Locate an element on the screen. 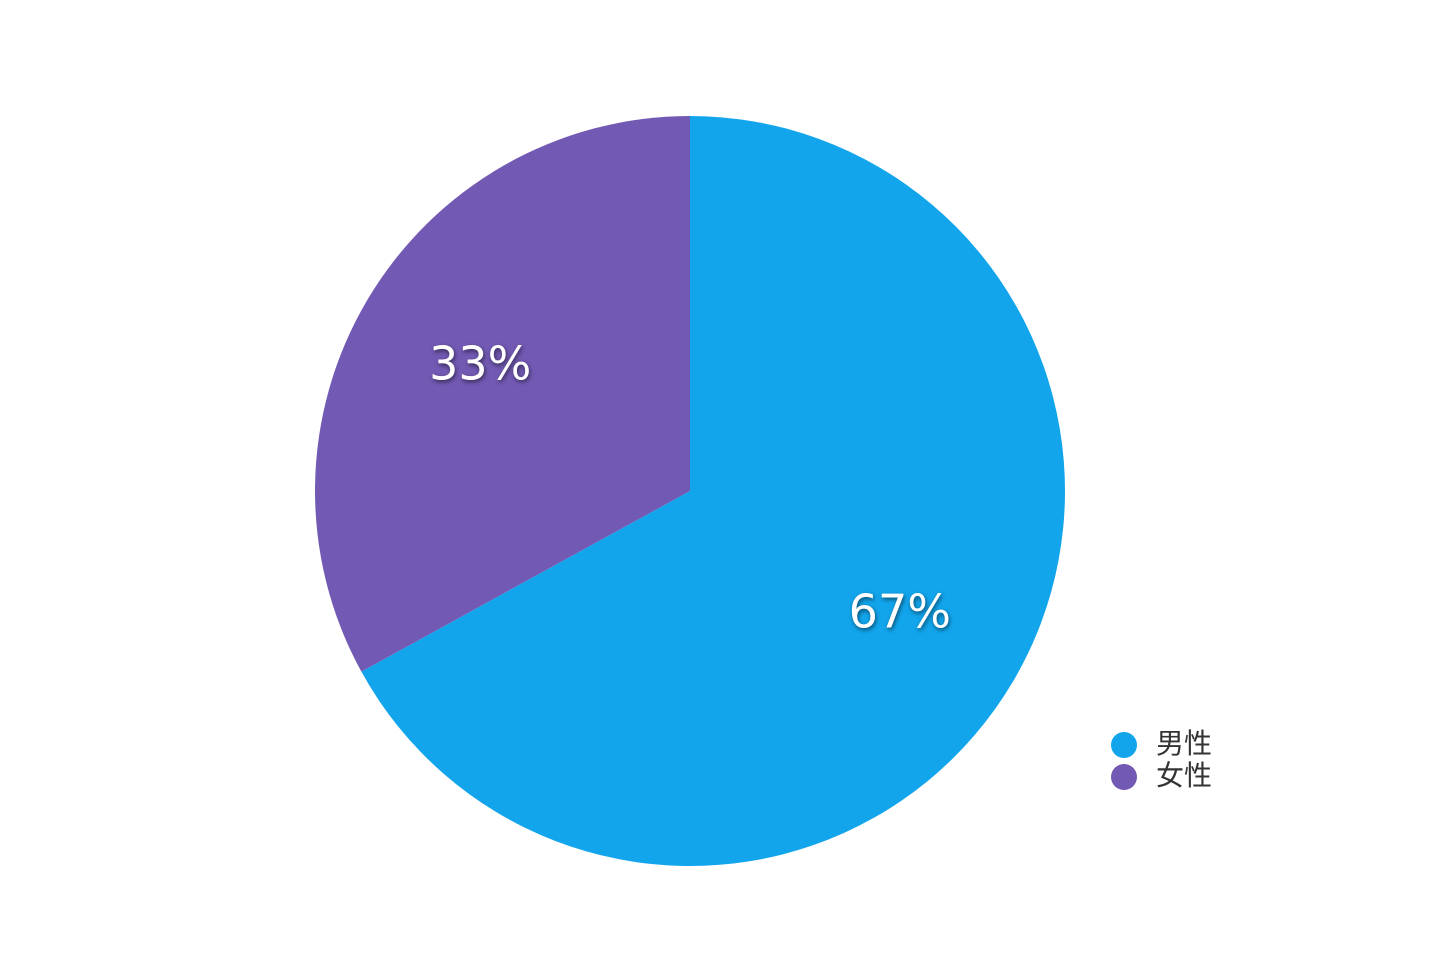 Image resolution: width=1440 pixels, height=954 pixels. value-label: 33% is located at coordinates (480, 363).